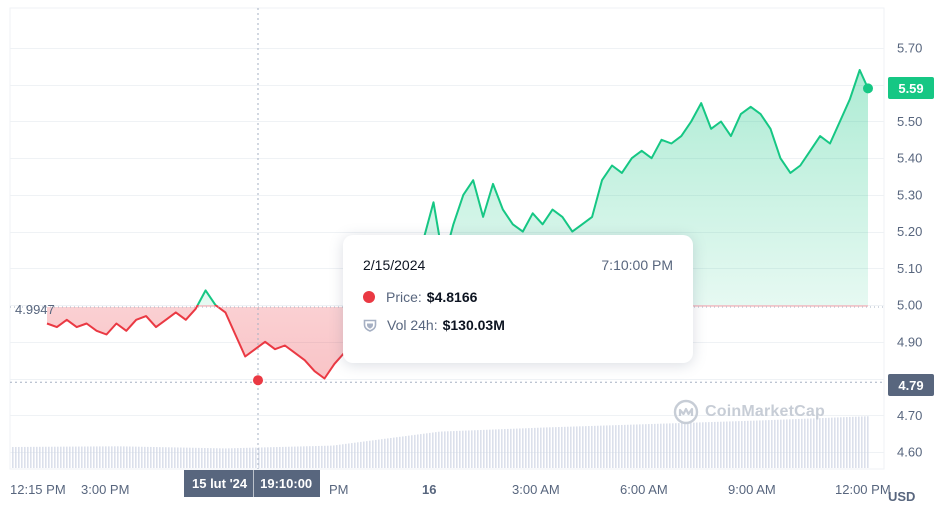 This screenshot has width=943, height=519. I want to click on y-tick-label: 5.40, so click(909, 158).